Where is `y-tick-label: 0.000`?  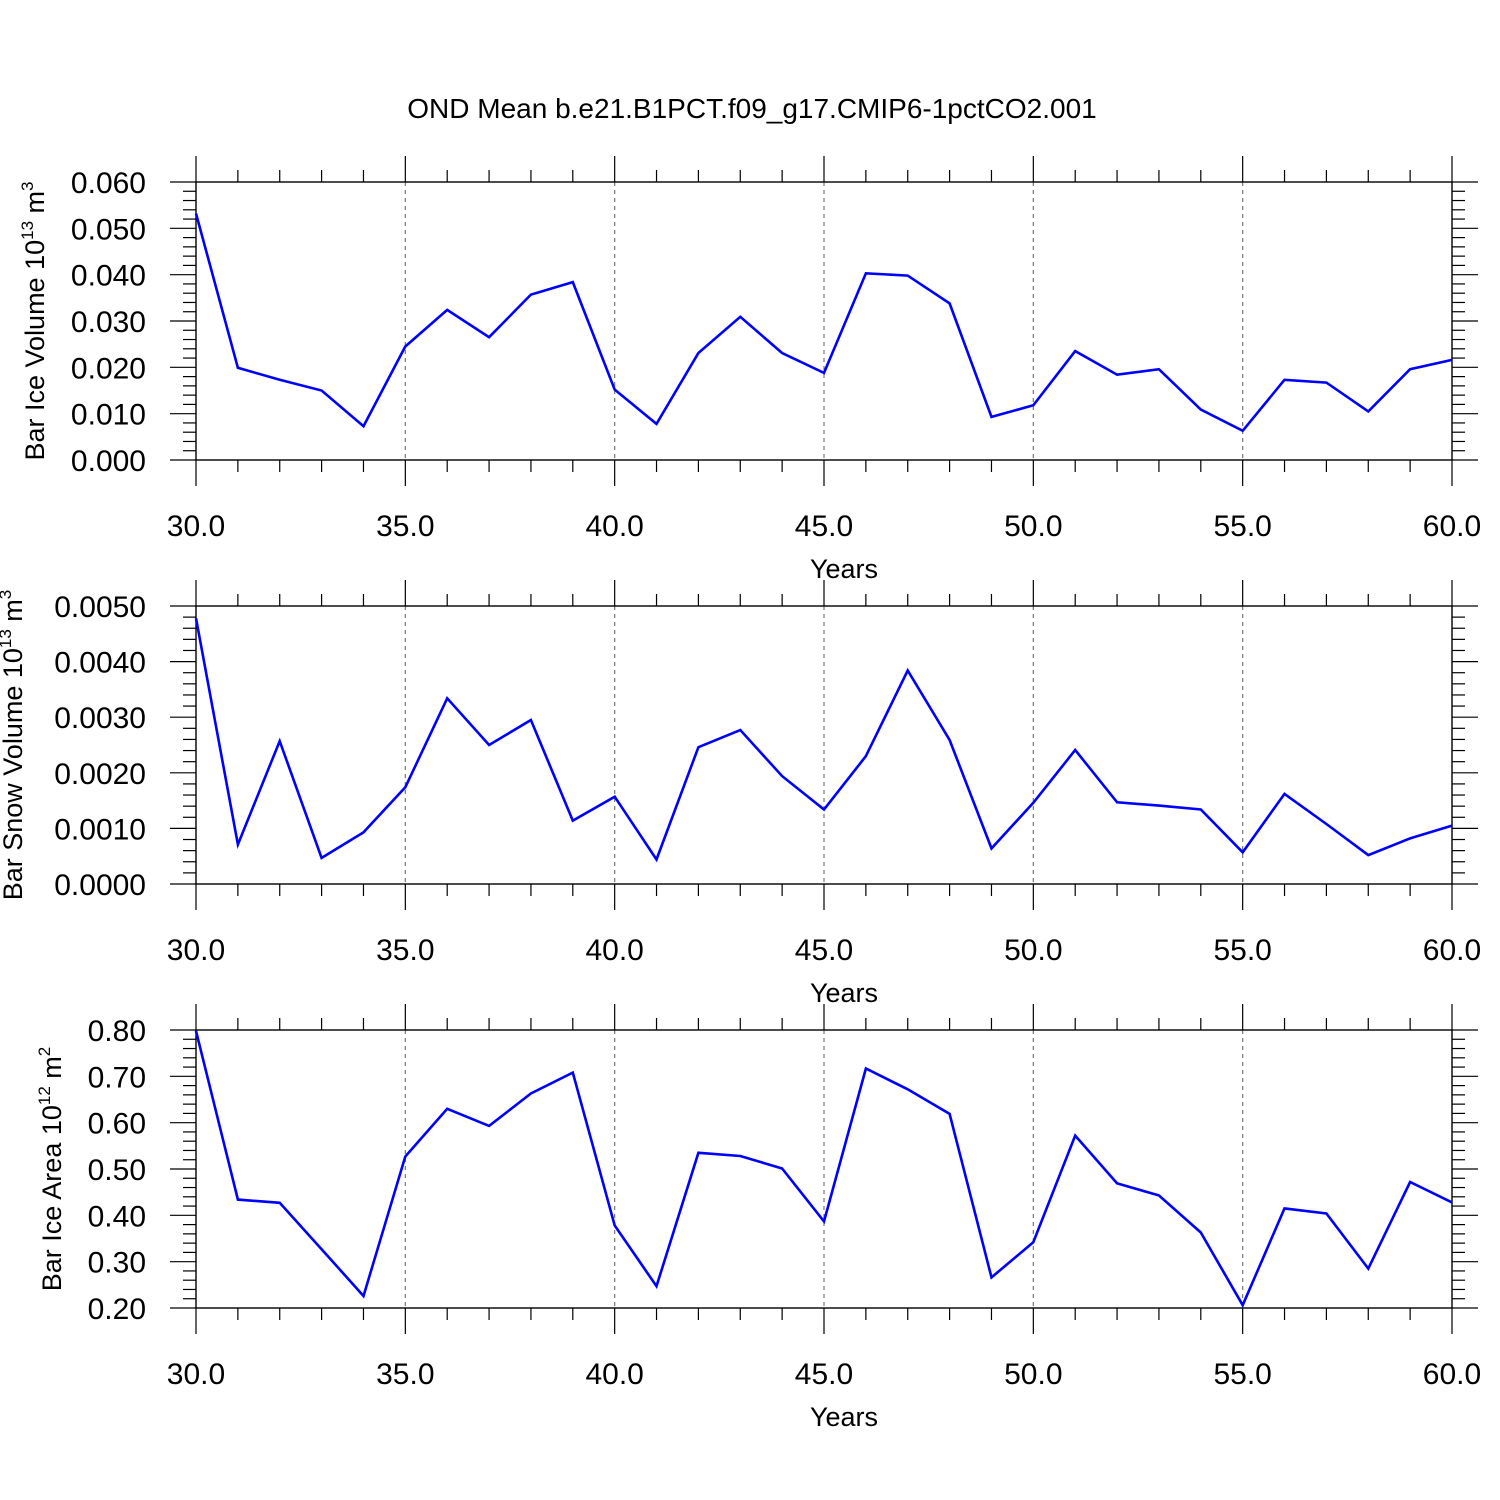 y-tick-label: 0.000 is located at coordinates (108, 461).